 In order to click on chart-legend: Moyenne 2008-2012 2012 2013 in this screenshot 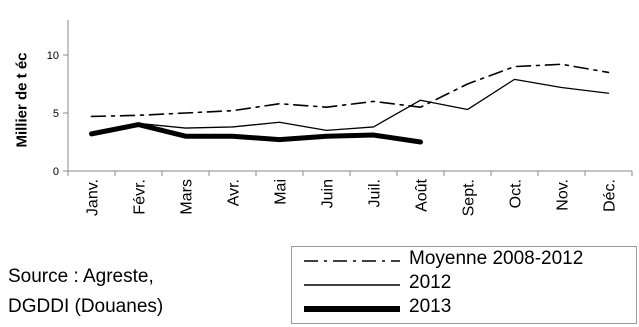, I will do `click(464, 285)`.